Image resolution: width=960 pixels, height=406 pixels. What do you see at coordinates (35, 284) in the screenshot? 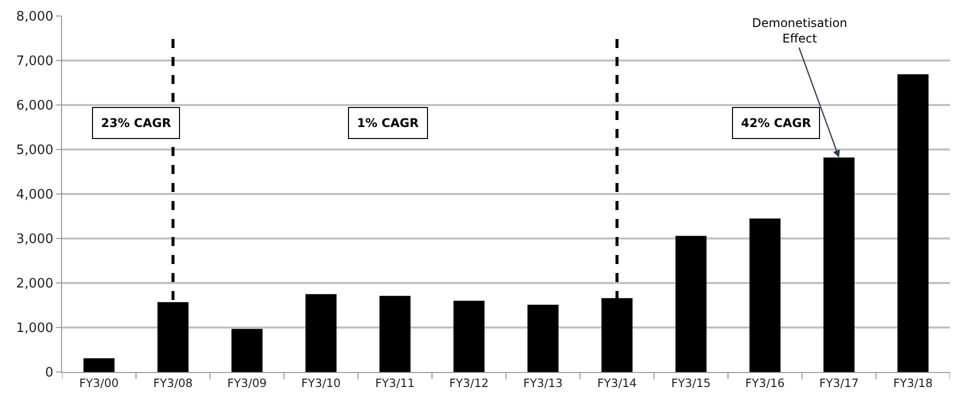
I see `y-tick-label: 2,000` at bounding box center [35, 284].